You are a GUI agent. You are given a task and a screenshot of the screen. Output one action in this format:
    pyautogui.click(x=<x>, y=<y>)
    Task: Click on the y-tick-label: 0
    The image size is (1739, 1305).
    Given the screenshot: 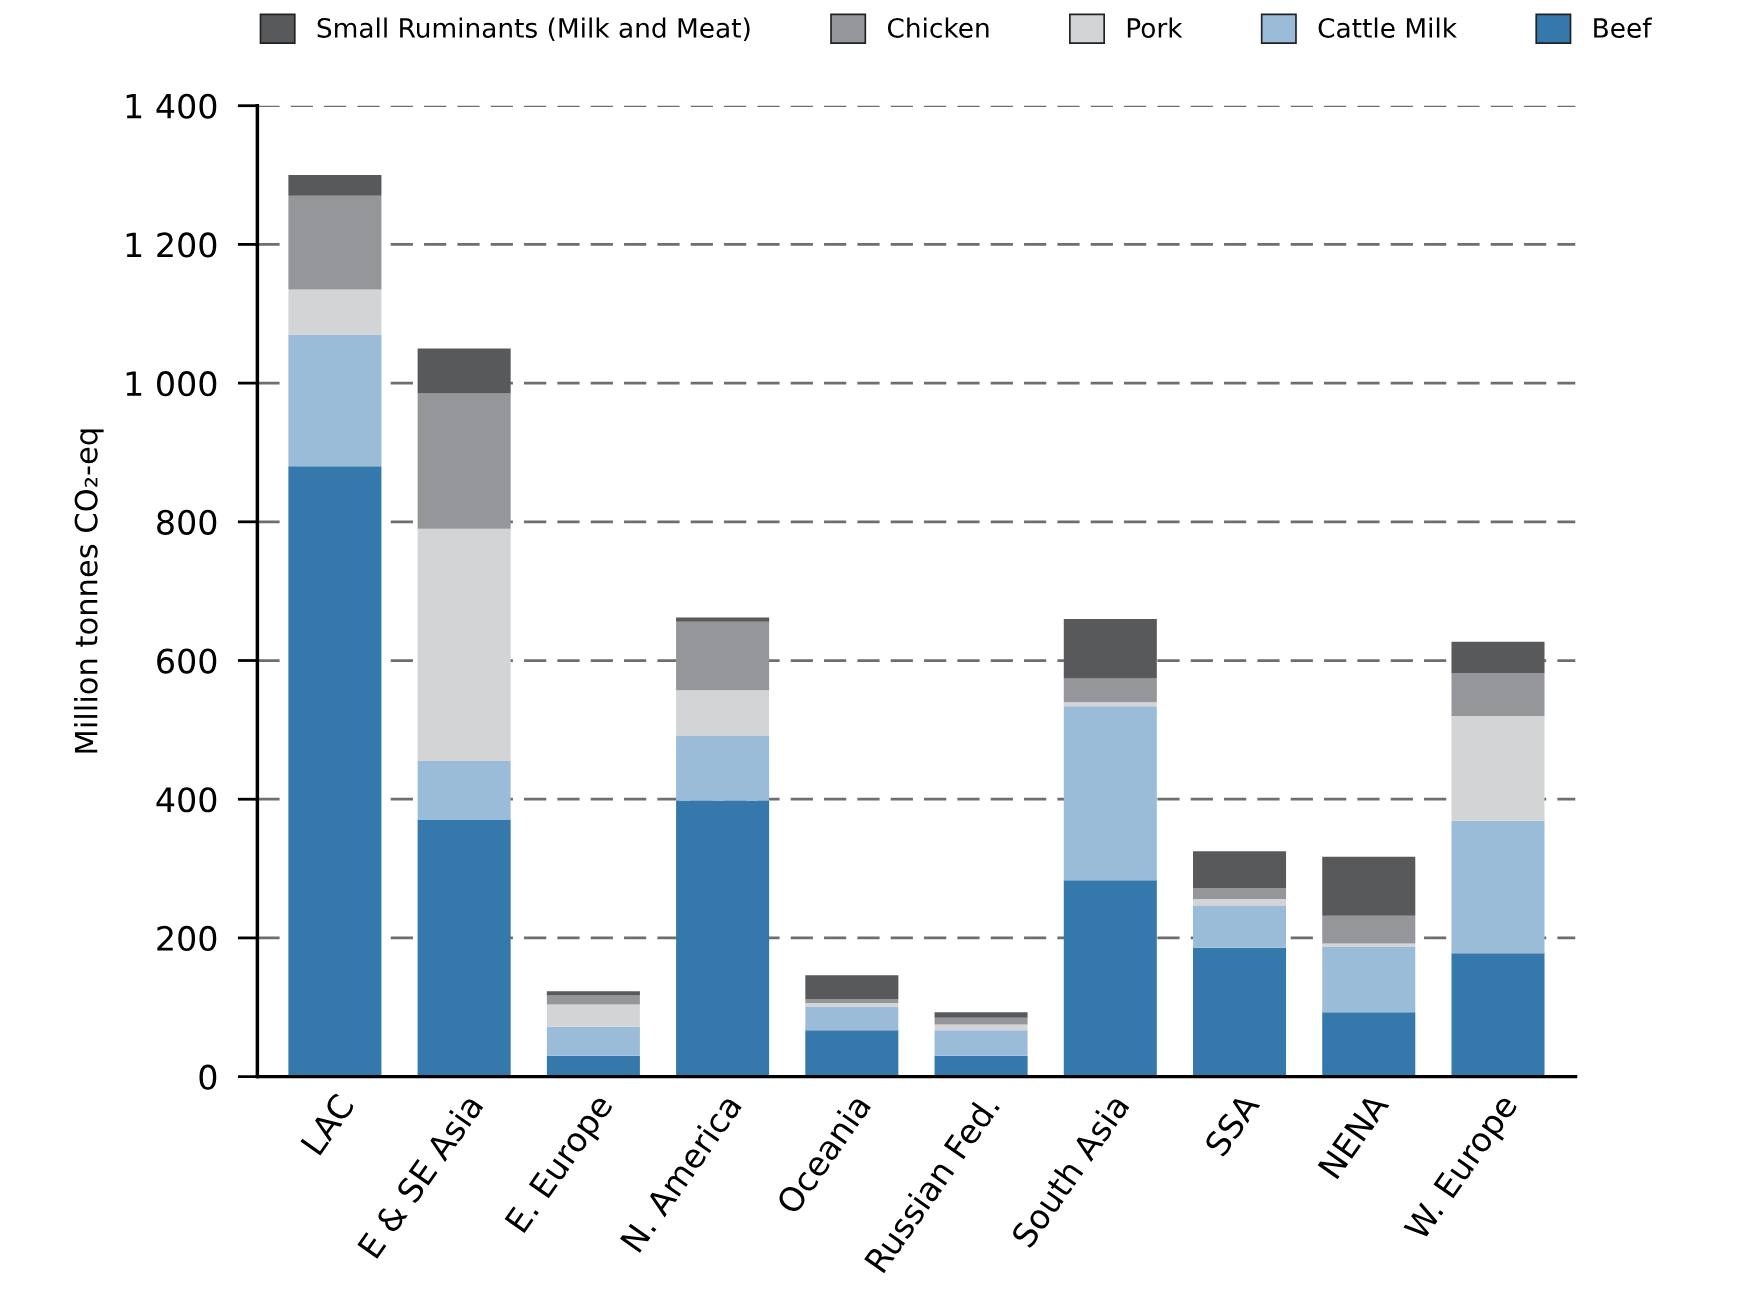 What is the action you would take?
    pyautogui.click(x=208, y=1077)
    